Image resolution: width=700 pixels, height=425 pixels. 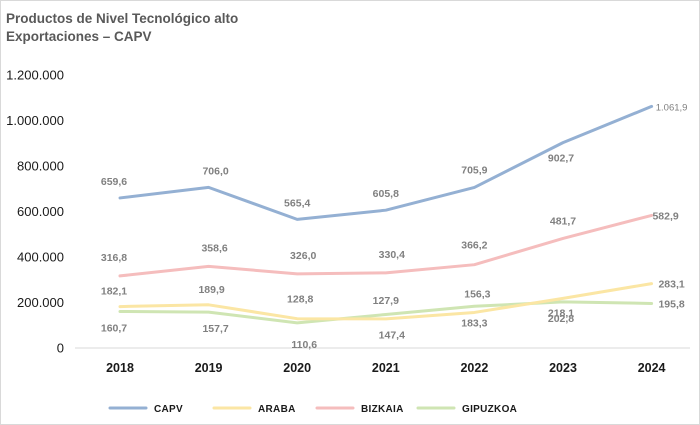 I want to click on data-label-araba: 189,9, so click(x=211, y=290).